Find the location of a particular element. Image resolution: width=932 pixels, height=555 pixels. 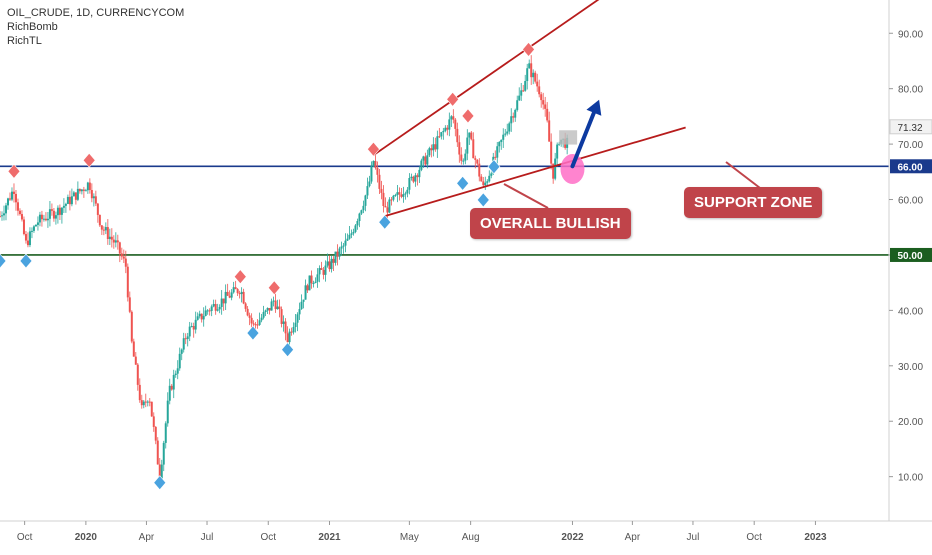

x-tick-label: Aug is located at coordinates (471, 537).